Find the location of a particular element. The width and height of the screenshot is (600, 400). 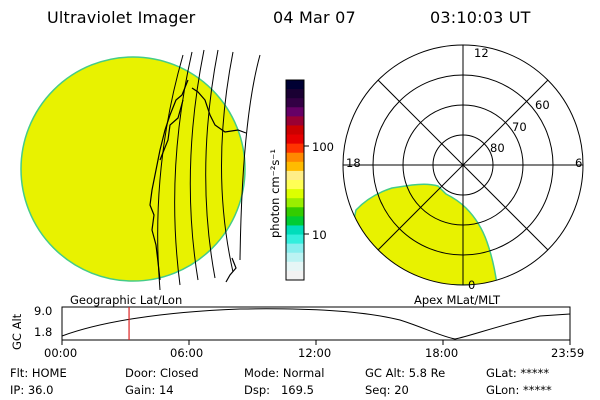

observation-time: 03:10:03 UT is located at coordinates (480, 17).